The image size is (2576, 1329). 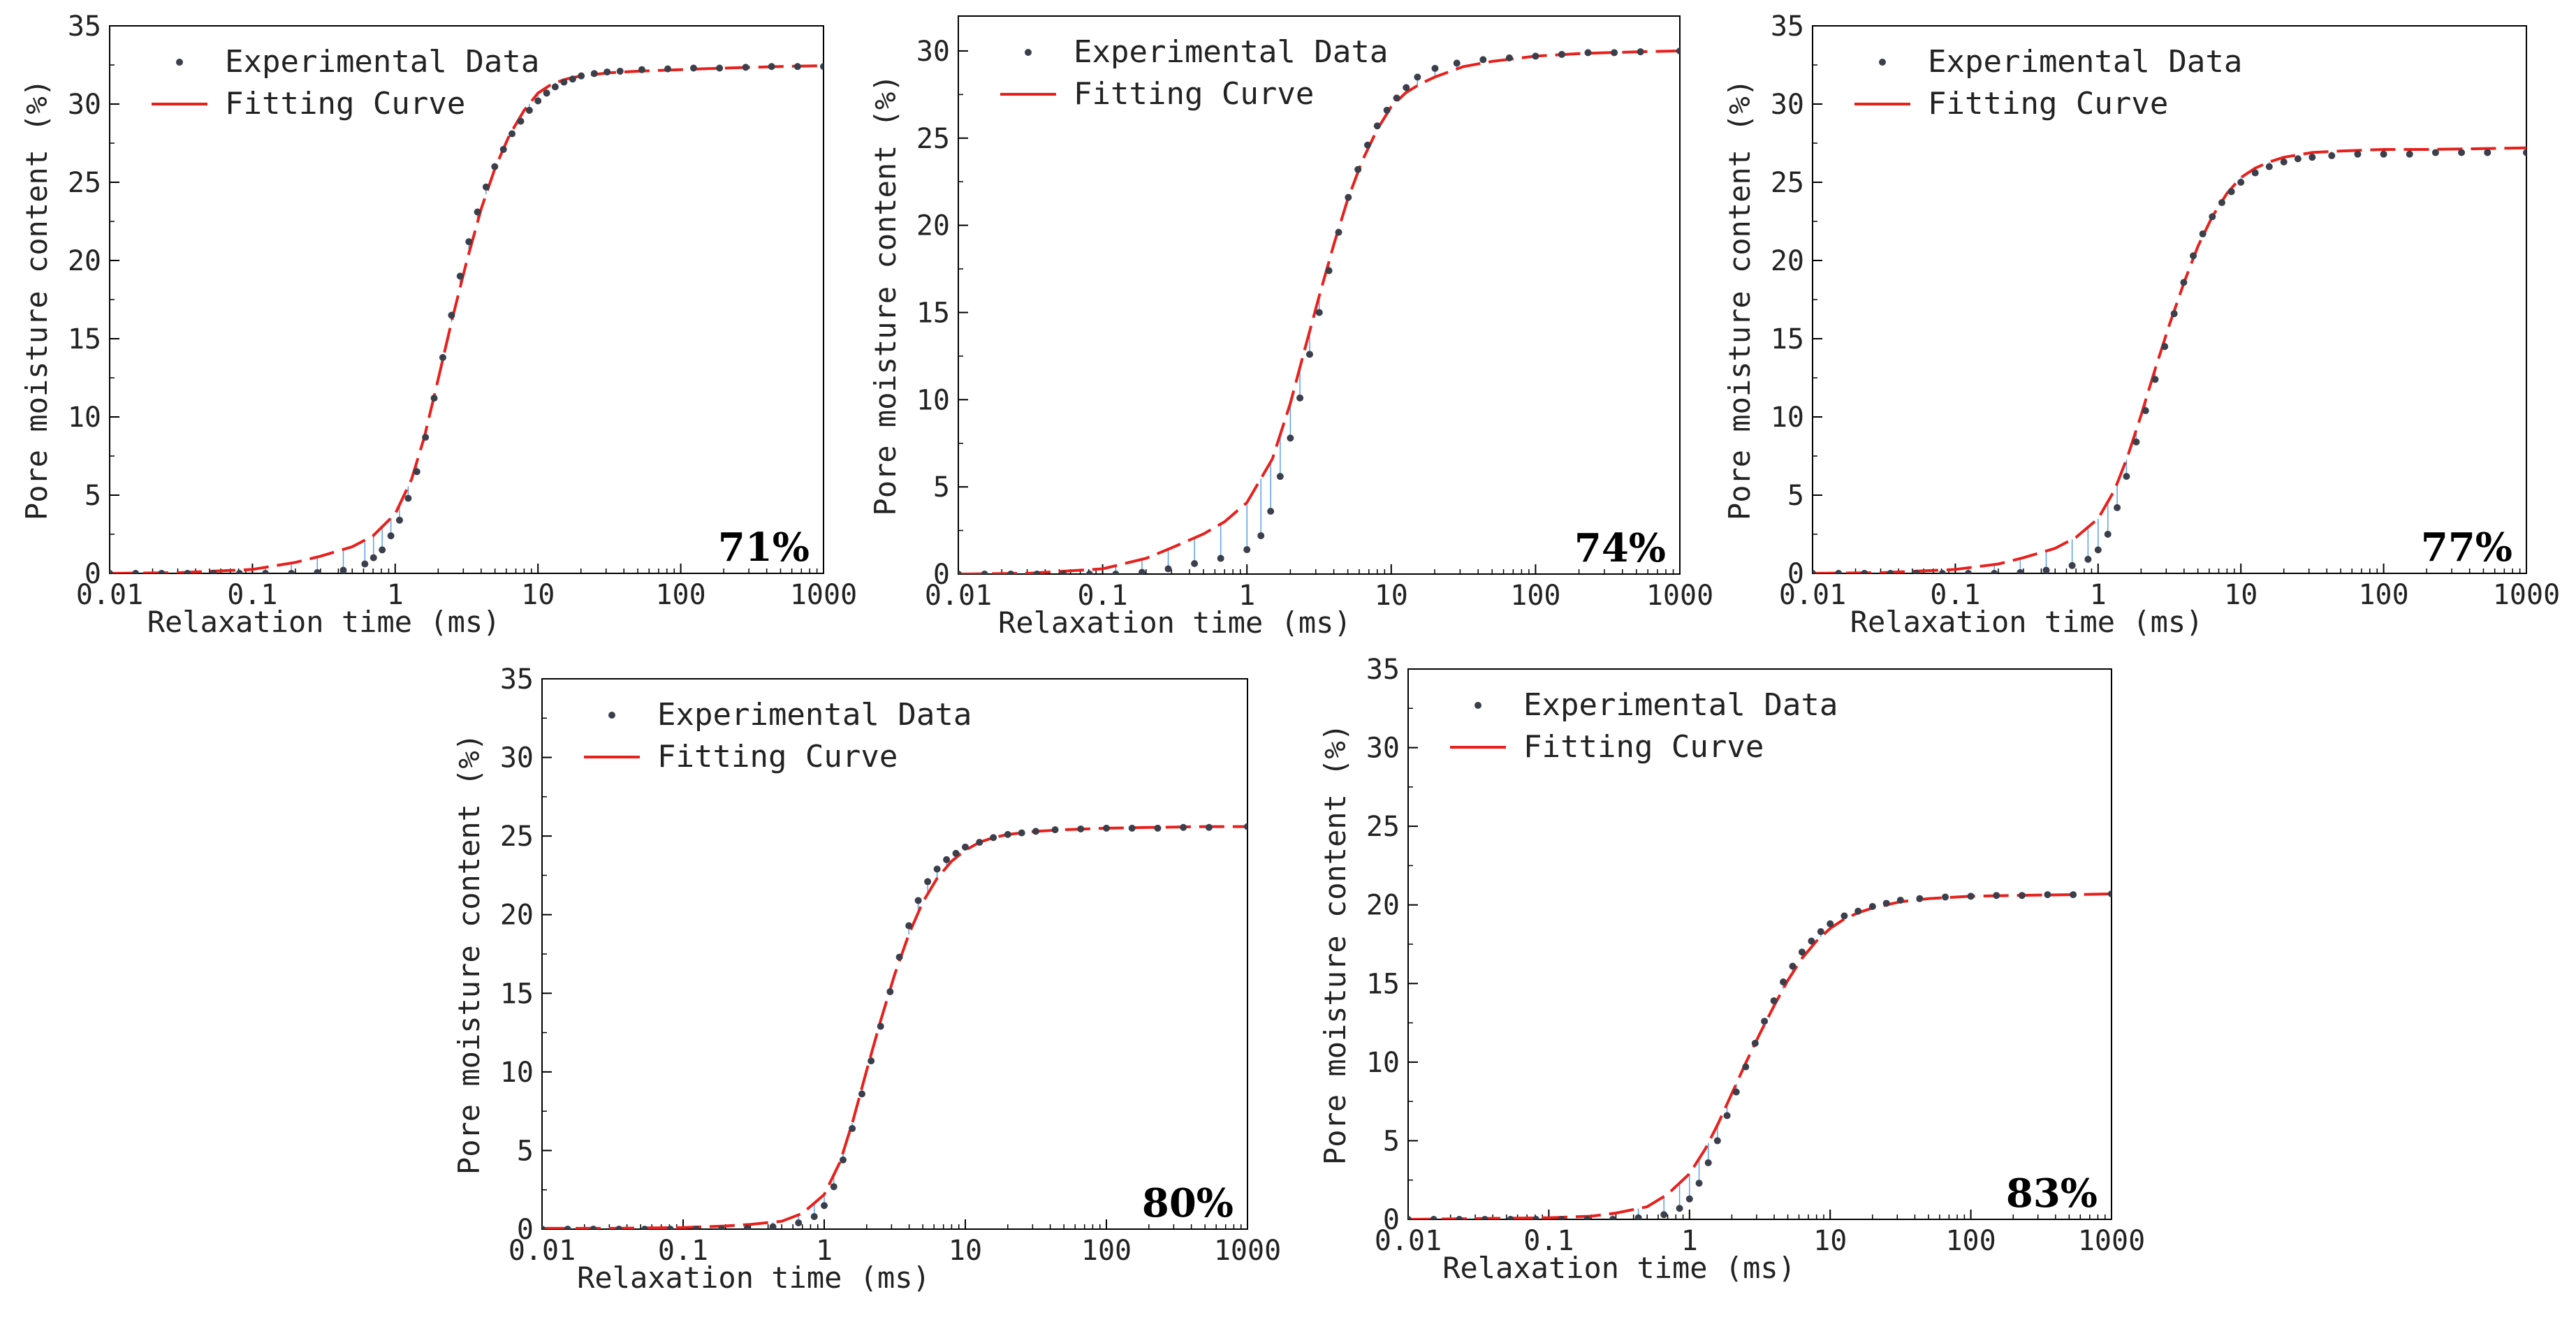 I want to click on y-tick-label: 5, so click(x=525, y=1151).